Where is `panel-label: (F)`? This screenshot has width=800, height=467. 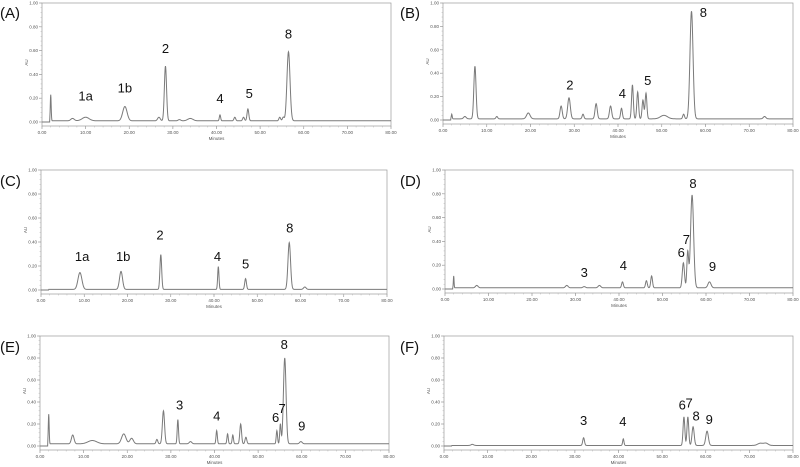 panel-label: (F) is located at coordinates (409, 347).